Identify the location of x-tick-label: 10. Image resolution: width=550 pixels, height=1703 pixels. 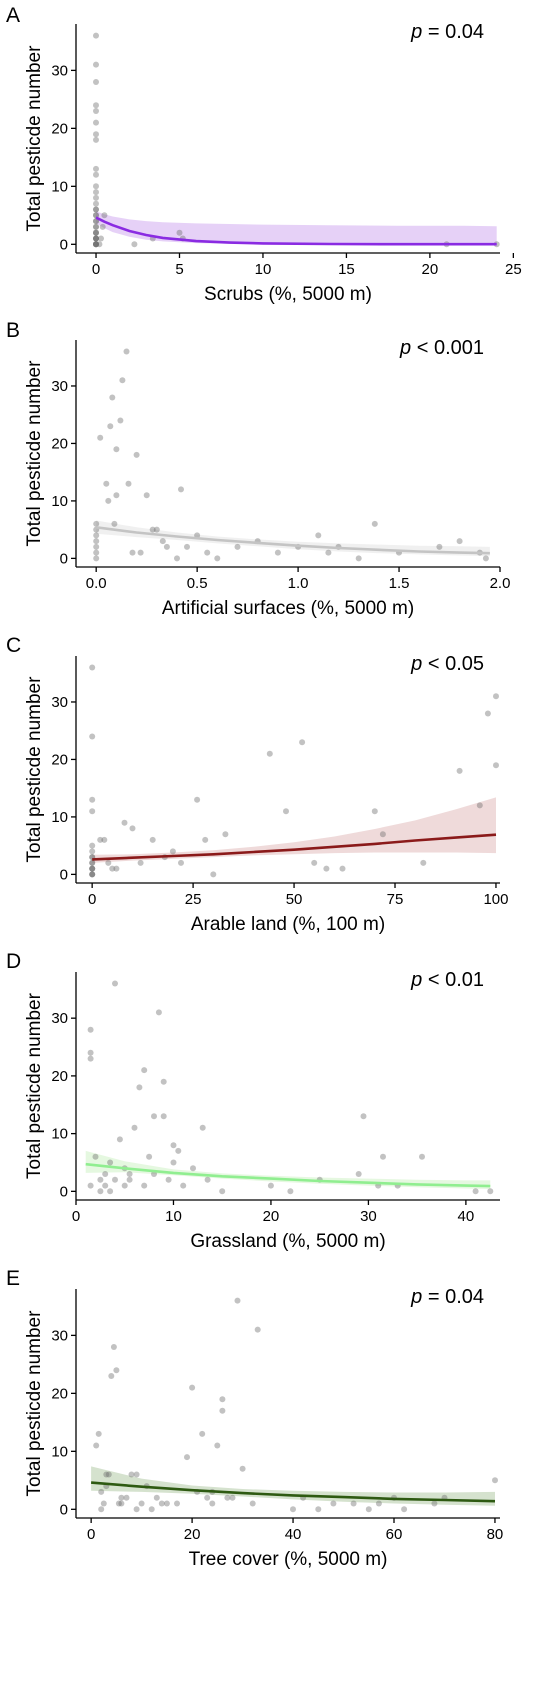
(263, 269).